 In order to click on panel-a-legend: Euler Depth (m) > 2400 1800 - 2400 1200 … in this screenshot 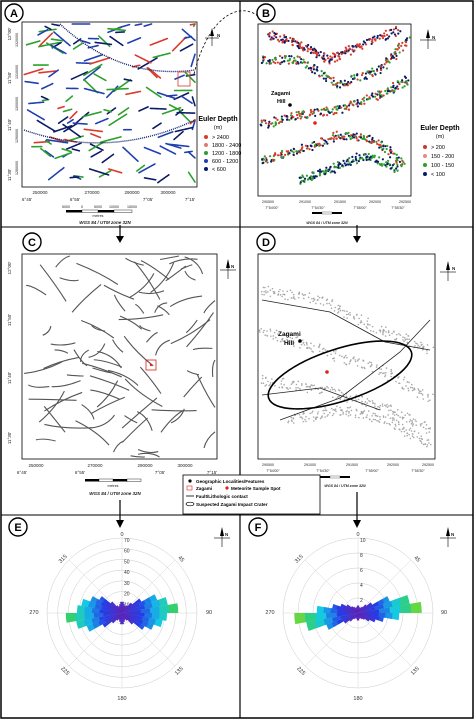, I will do `click(219, 144)`.